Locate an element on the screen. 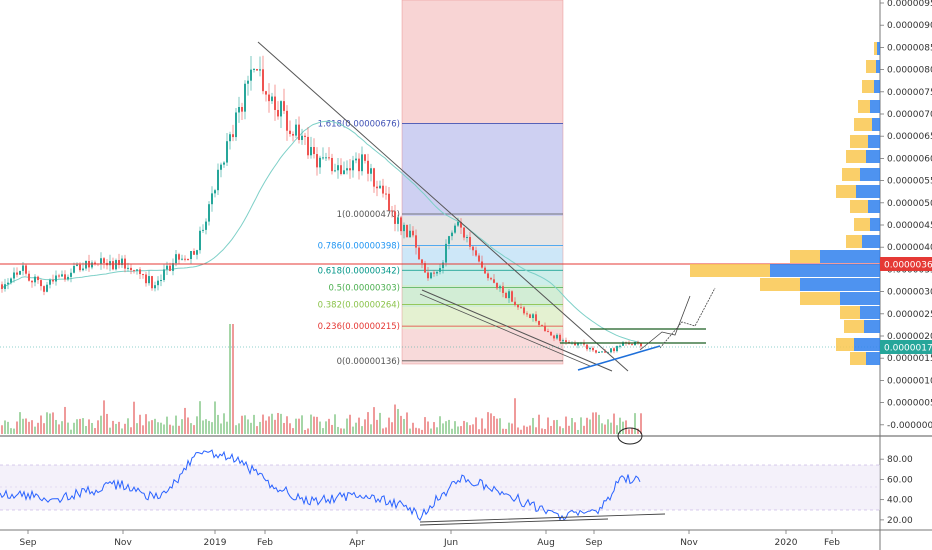  volume-bars is located at coordinates (321, 379).